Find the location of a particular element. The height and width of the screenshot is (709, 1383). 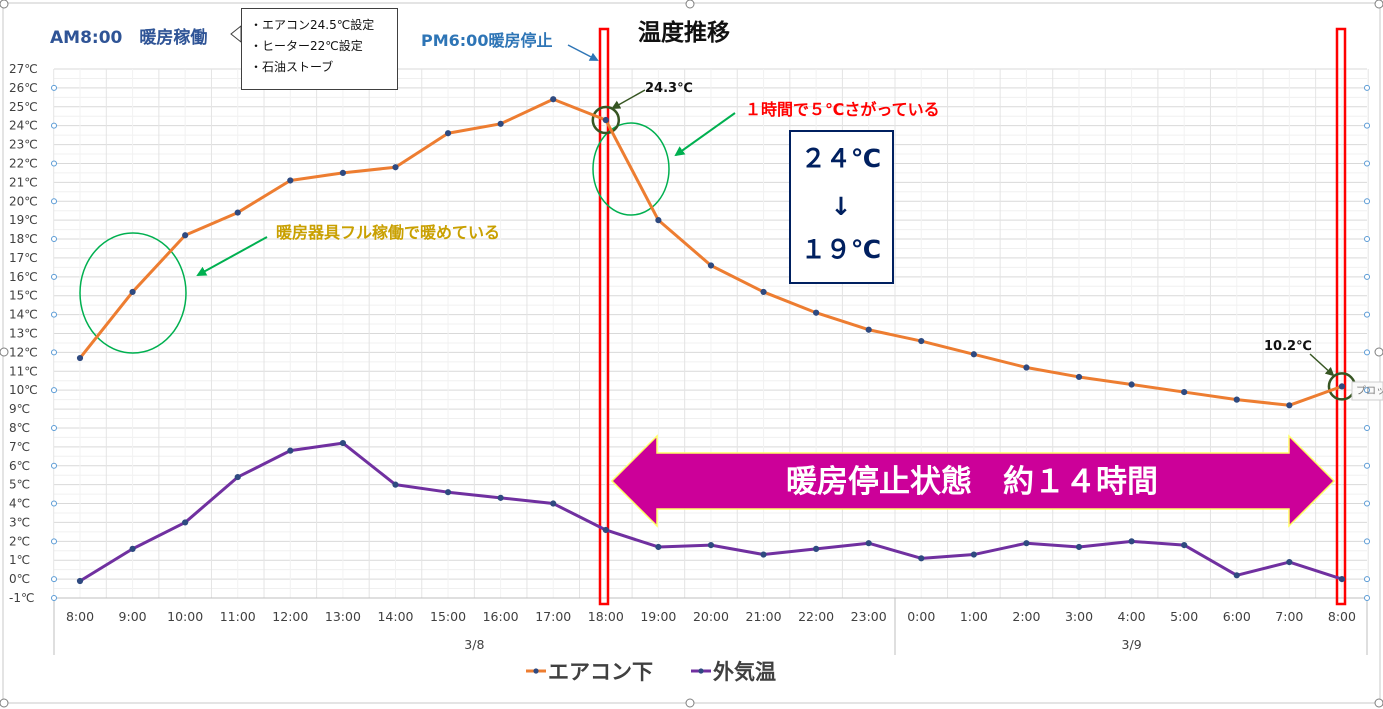

settings-item: ・エアコン24.5℃設定 is located at coordinates (312, 25).